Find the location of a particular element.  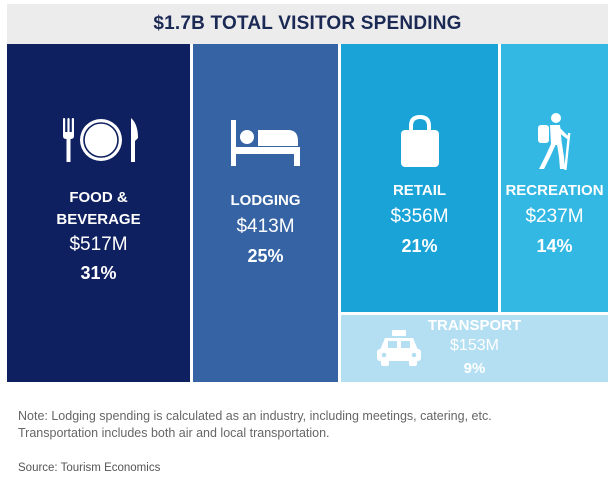

value-label-retail: $356M is located at coordinates (419, 216).